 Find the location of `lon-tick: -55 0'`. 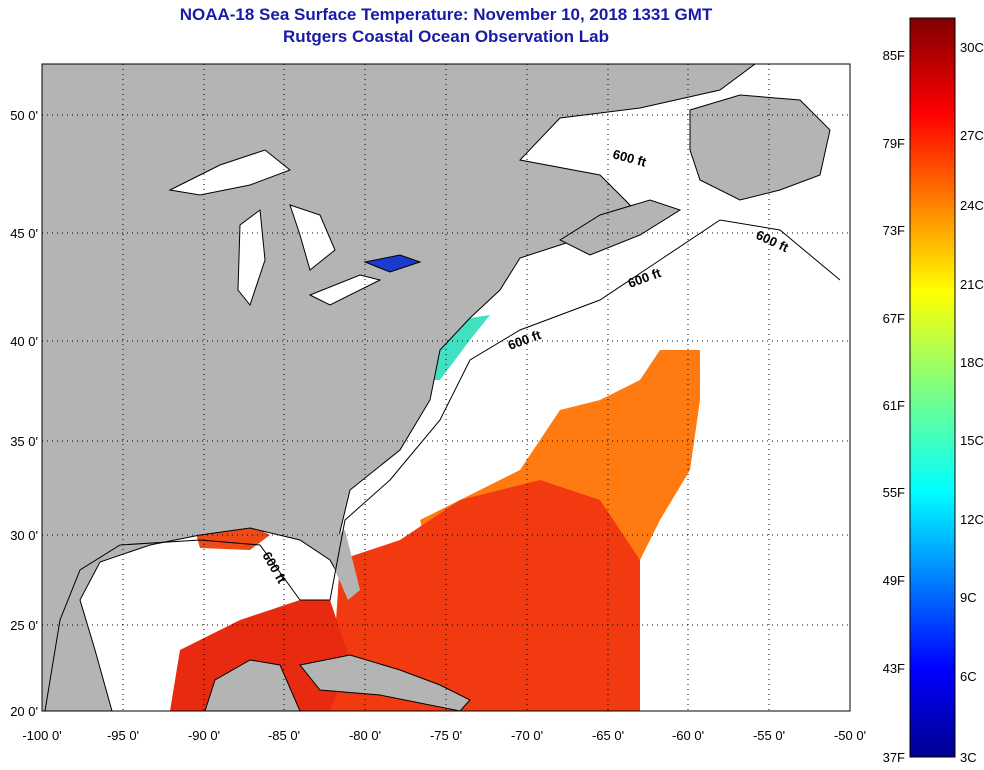

lon-tick: -55 0' is located at coordinates (769, 735).